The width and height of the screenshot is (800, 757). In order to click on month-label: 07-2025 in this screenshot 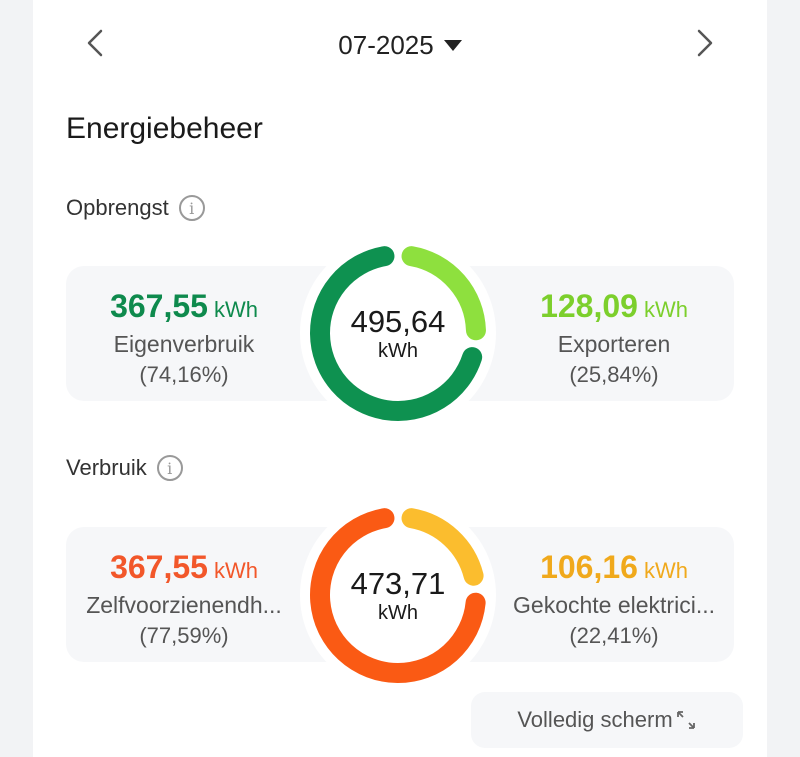, I will do `click(386, 45)`.